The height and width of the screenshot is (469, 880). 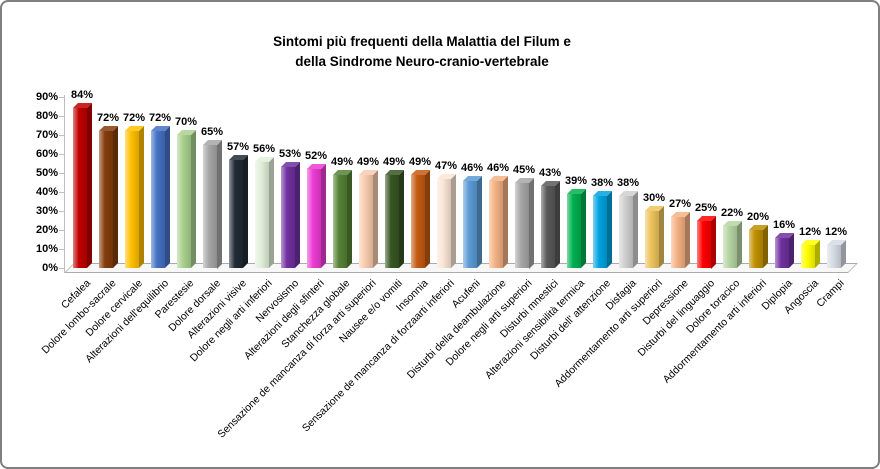 What do you see at coordinates (836, 232) in the screenshot?
I see `value-label: 12%` at bounding box center [836, 232].